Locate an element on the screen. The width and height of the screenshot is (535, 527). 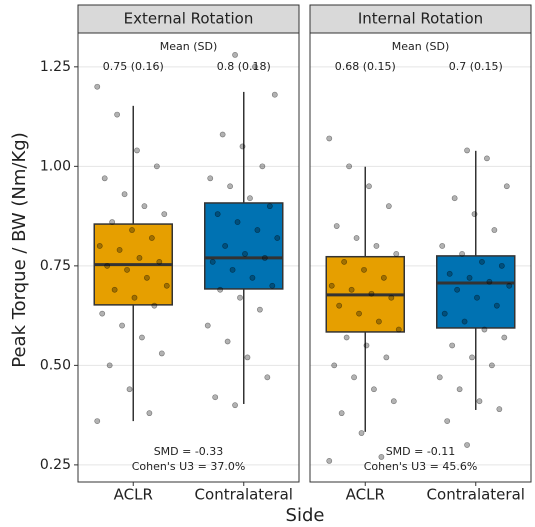
x-tick-label: ACLR is located at coordinates (133, 495).